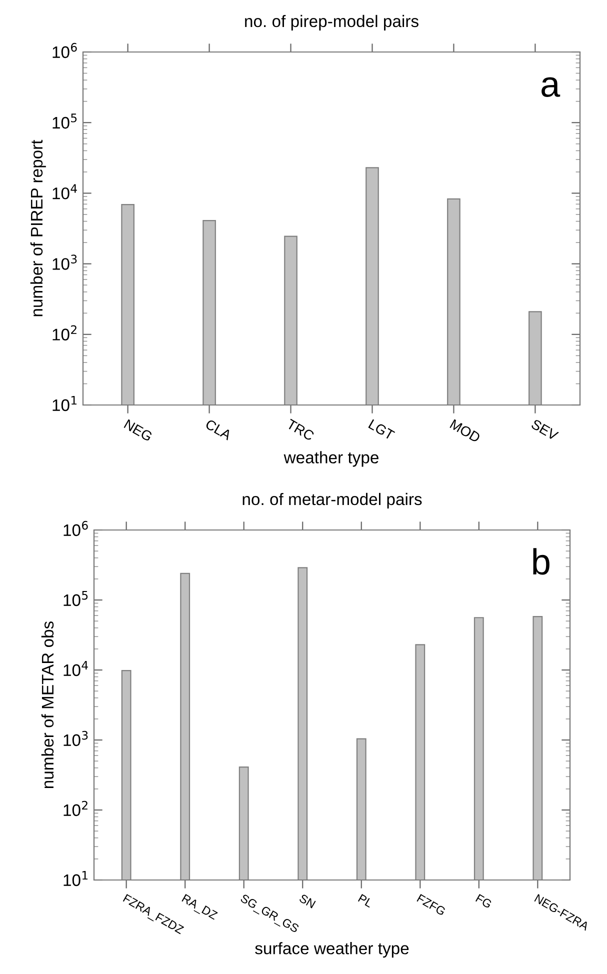  I want to click on x-axis-title: surface weather type, so click(332, 950).